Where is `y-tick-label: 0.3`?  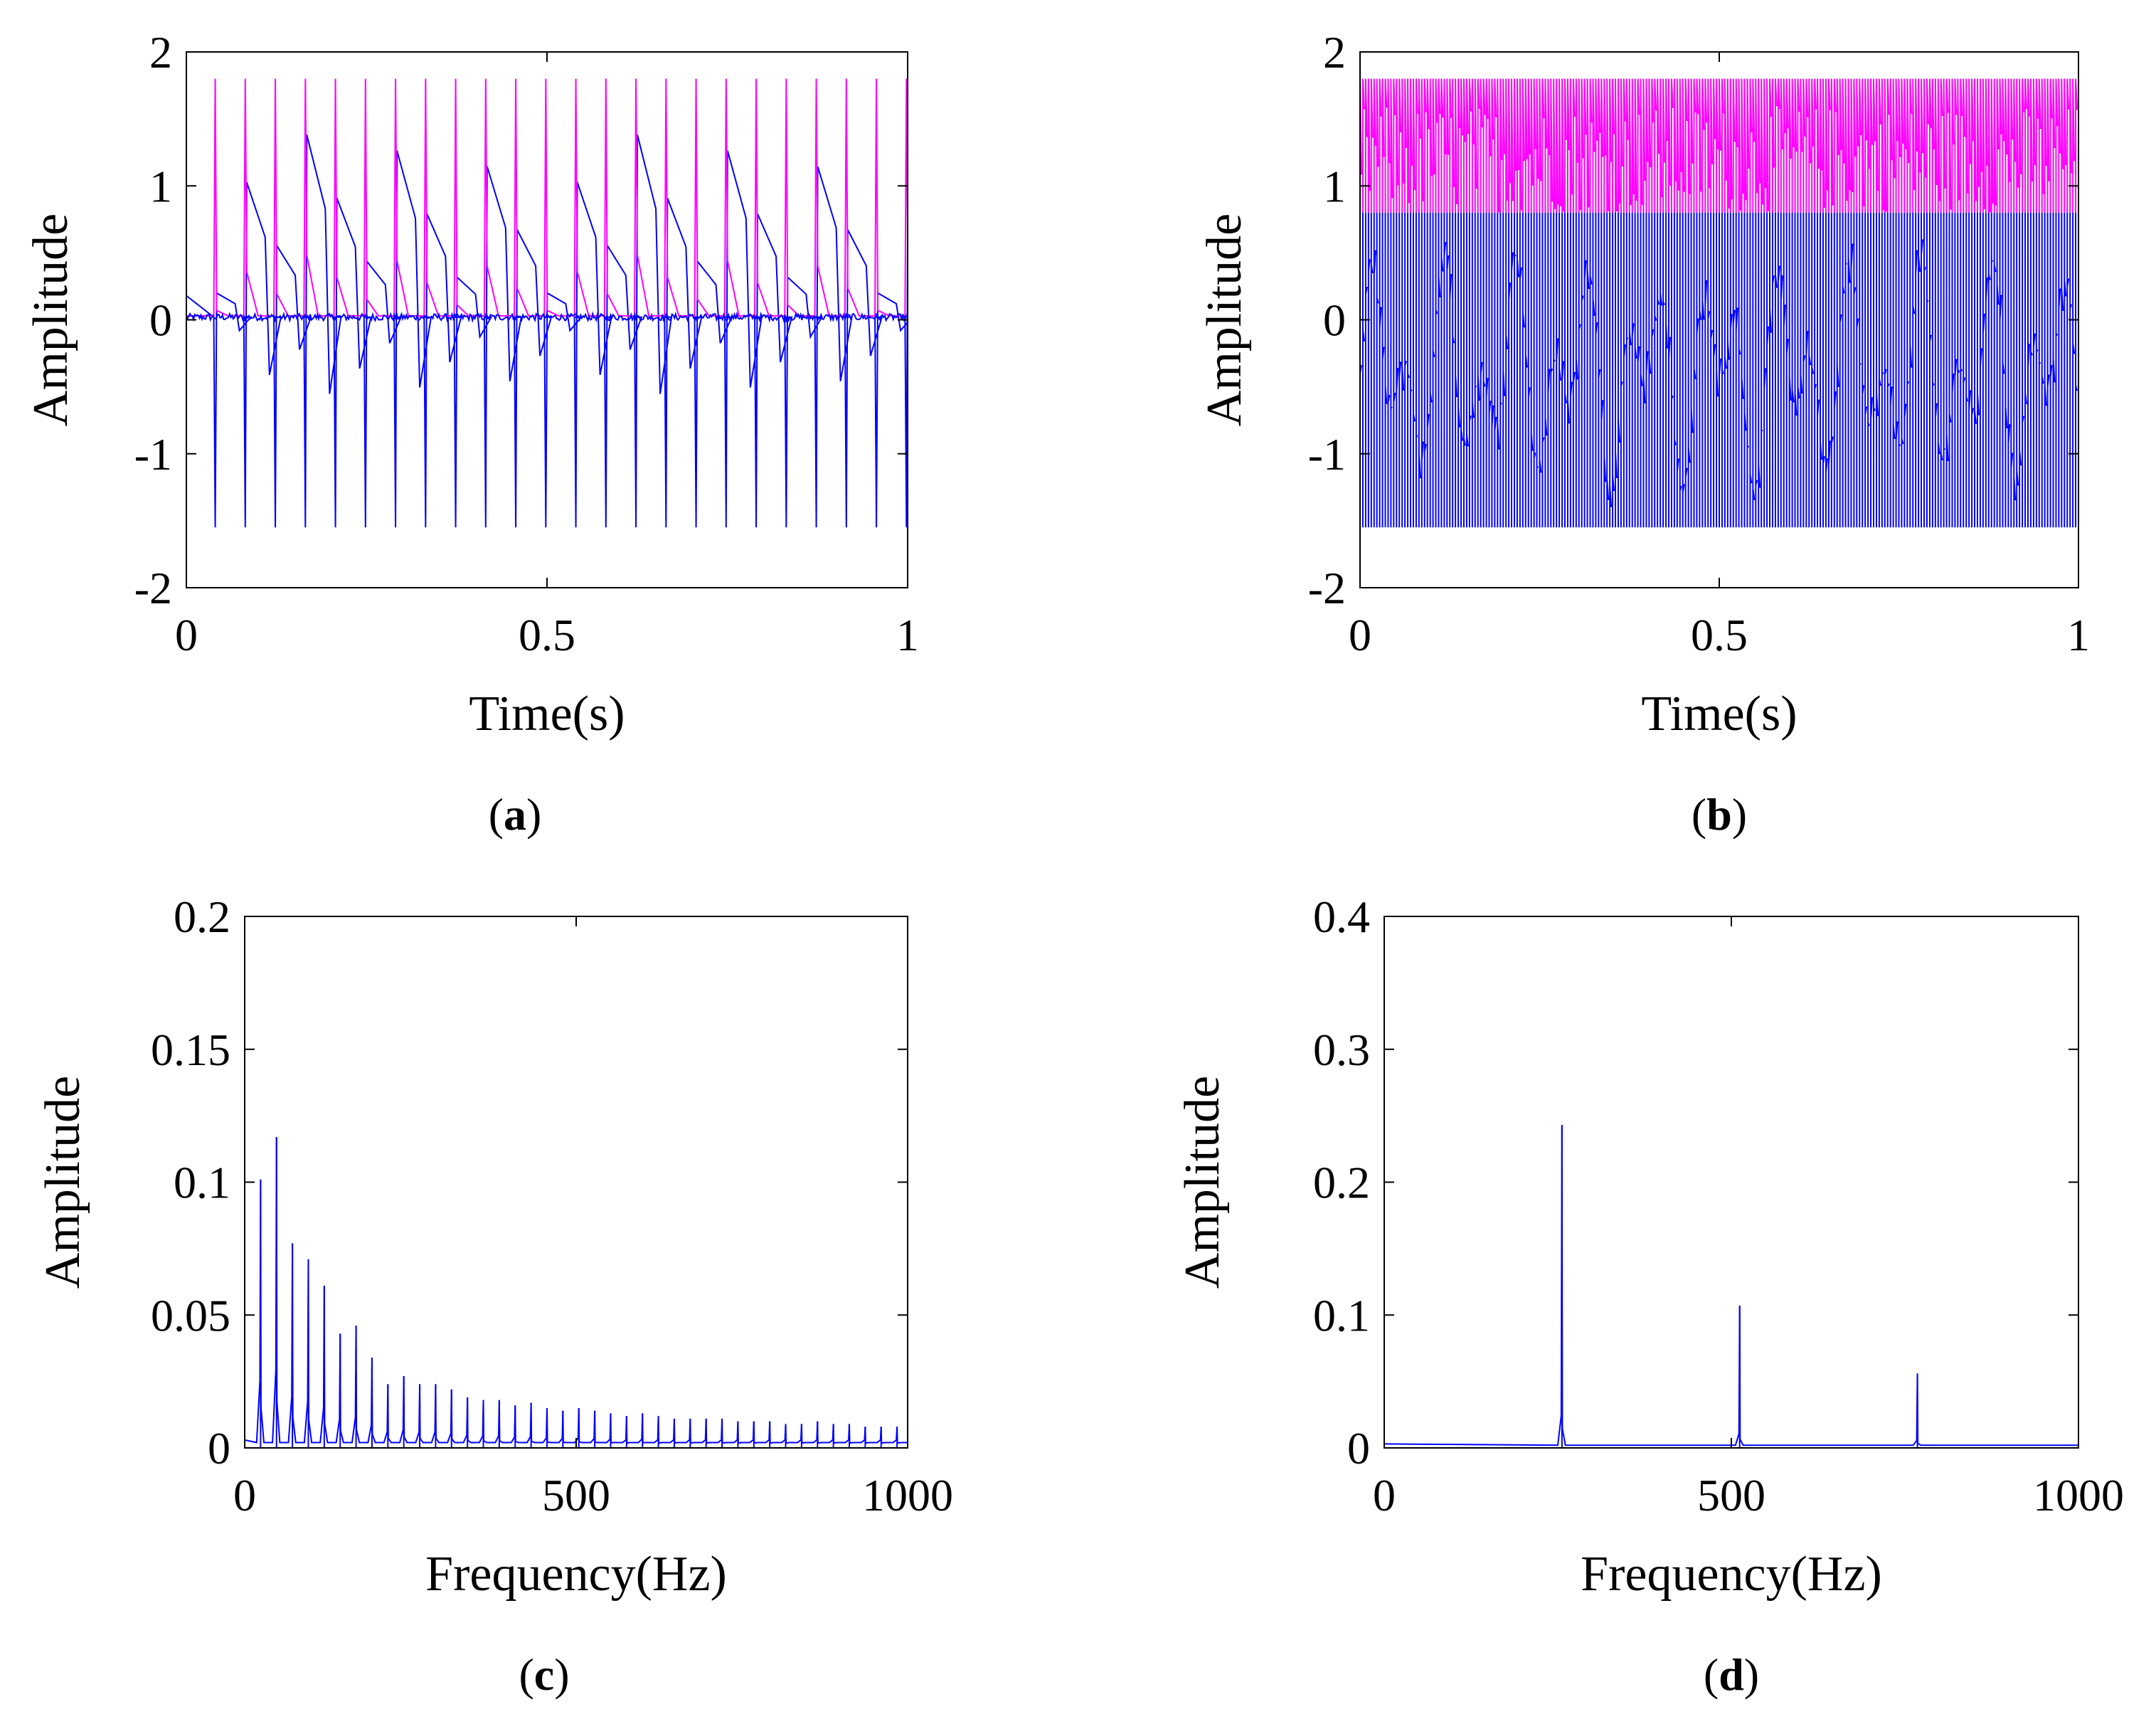 y-tick-label: 0.3 is located at coordinates (1341, 1050).